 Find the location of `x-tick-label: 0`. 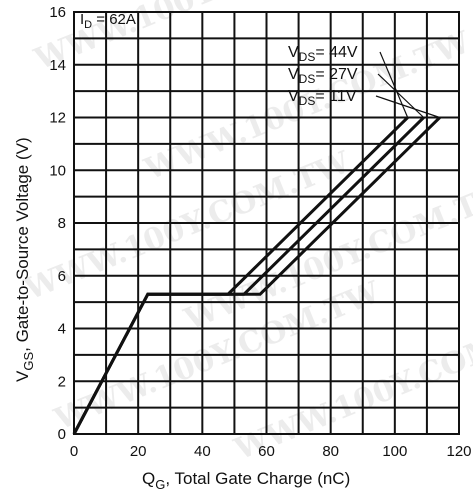

x-tick-label: 0 is located at coordinates (74, 451).